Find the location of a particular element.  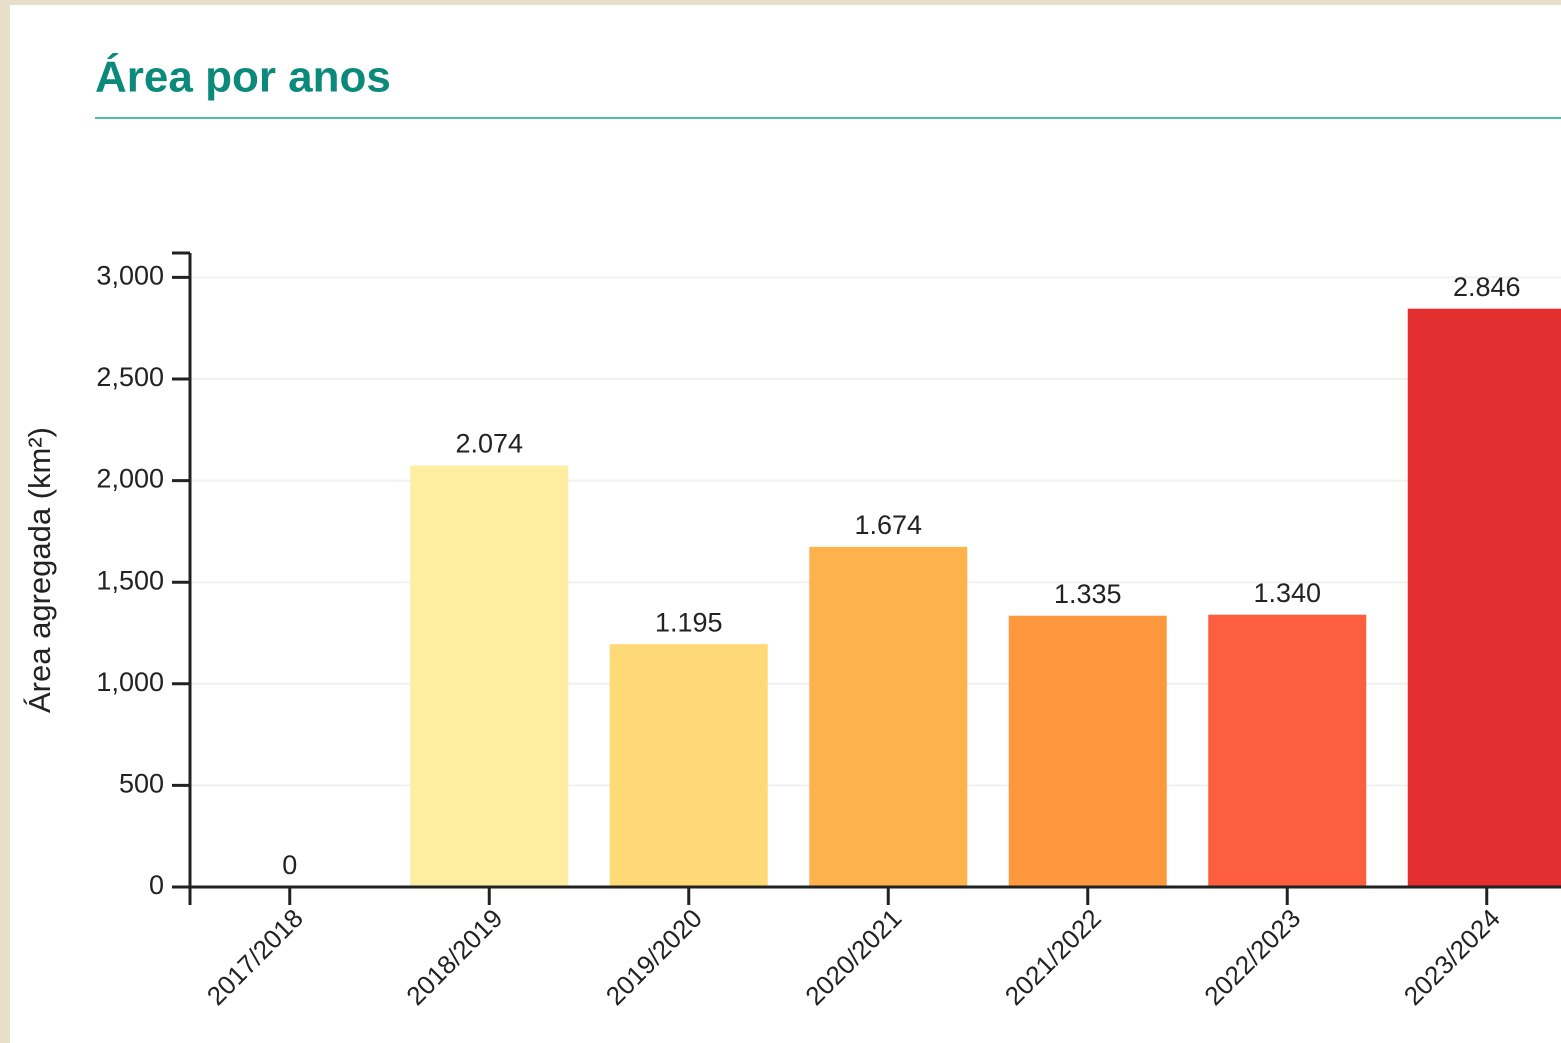

y-axis-label: Área agregada (km²) is located at coordinates (39, 570).